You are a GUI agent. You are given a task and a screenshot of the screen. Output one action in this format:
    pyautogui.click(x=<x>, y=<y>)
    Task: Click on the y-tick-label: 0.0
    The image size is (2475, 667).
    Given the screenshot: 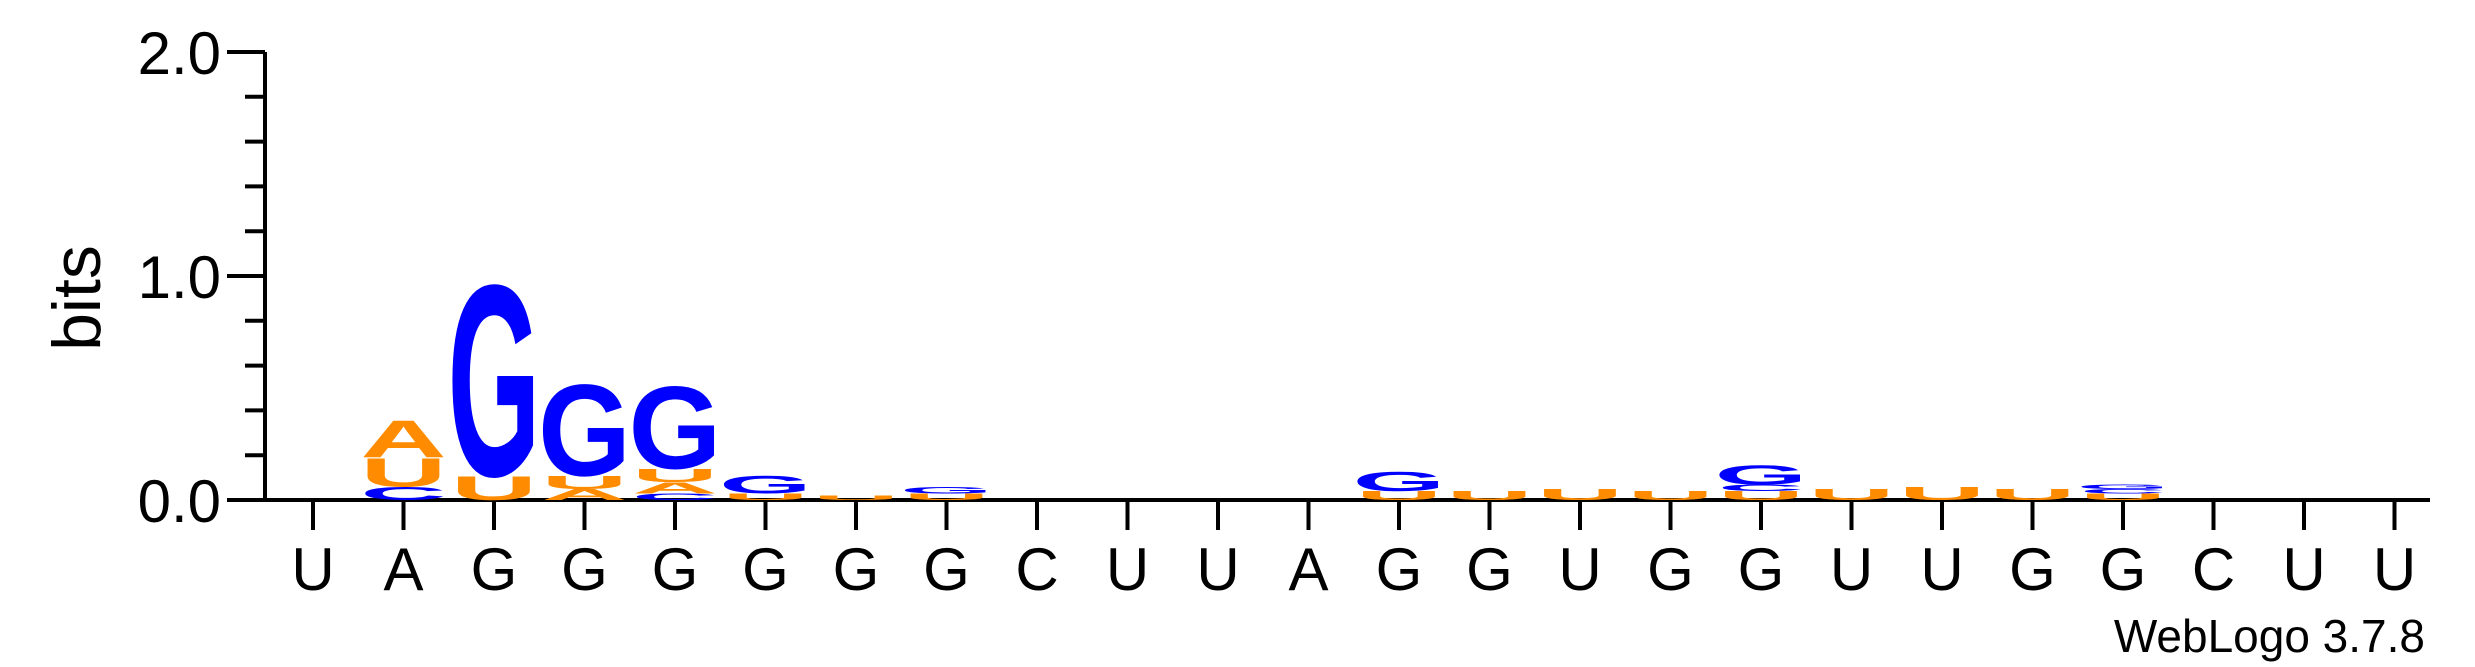 What is the action you would take?
    pyautogui.click(x=179, y=501)
    